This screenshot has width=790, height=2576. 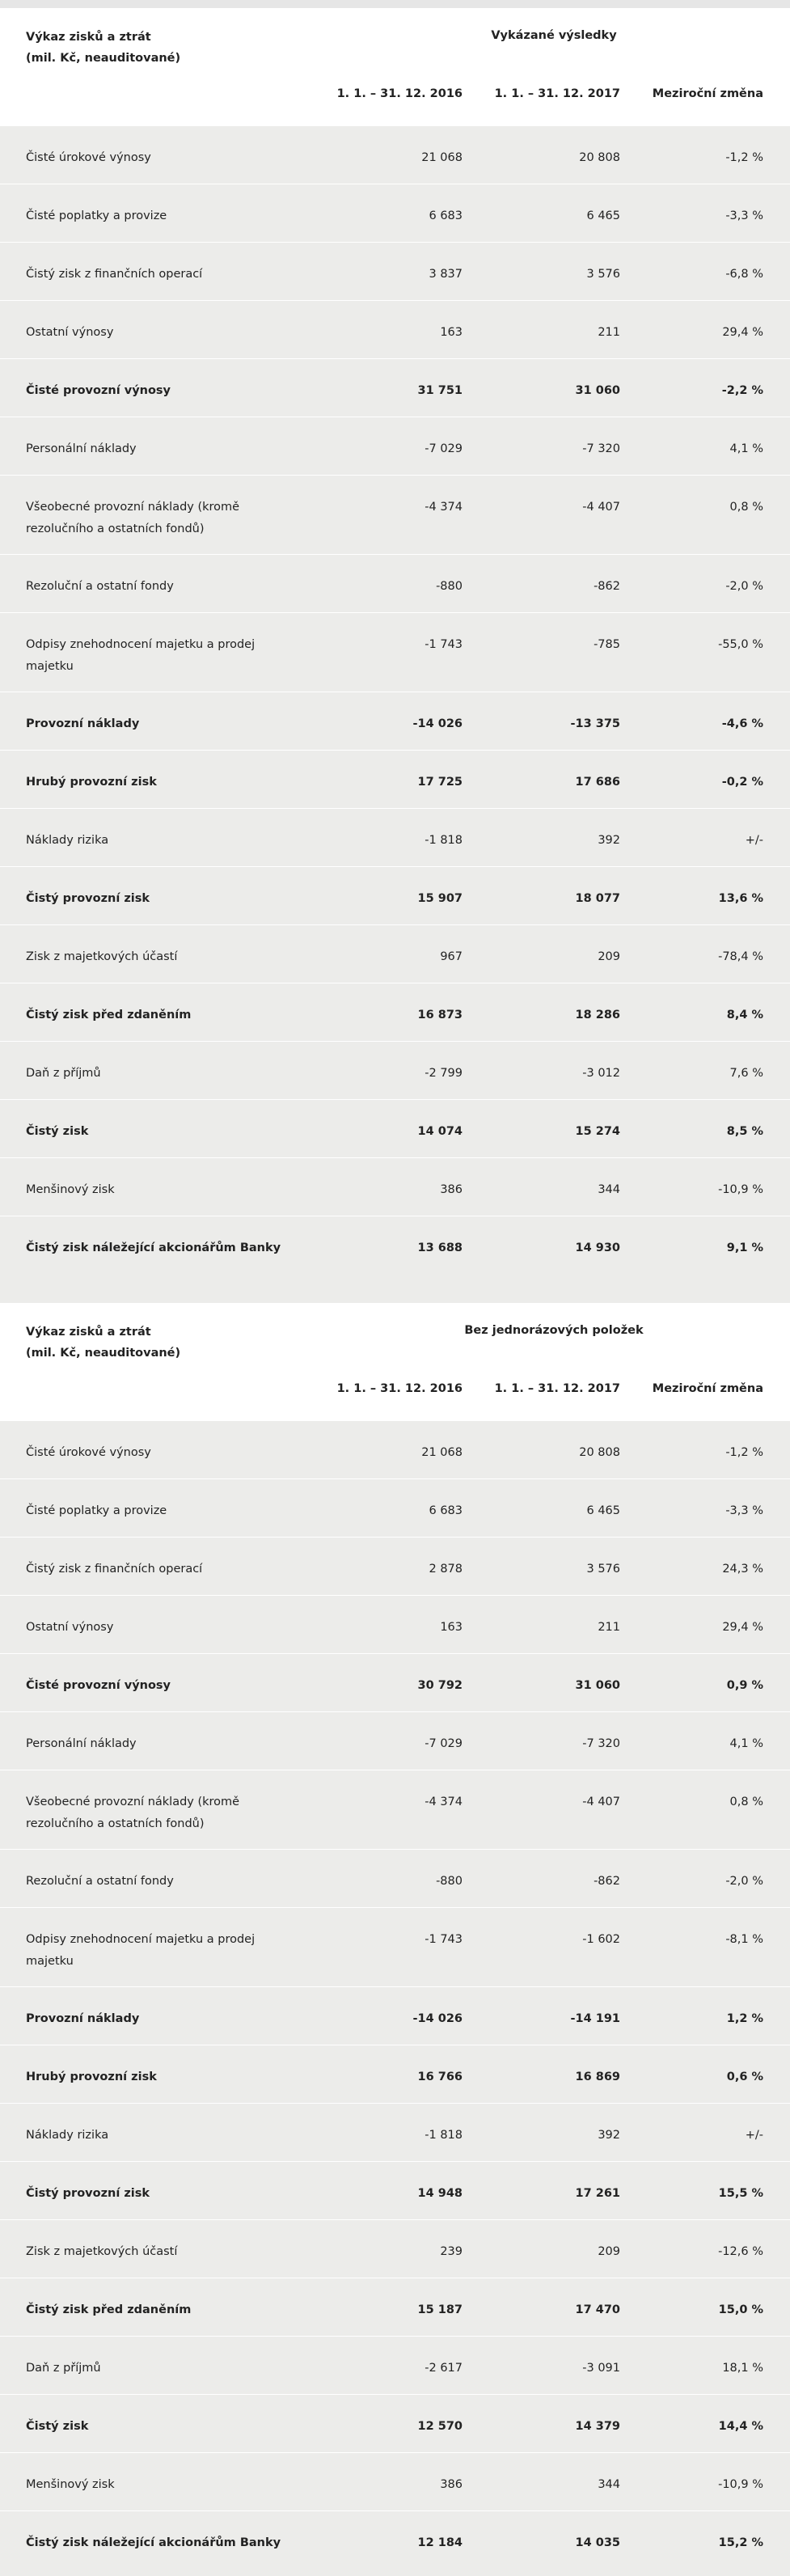 What do you see at coordinates (598, 2427) in the screenshot?
I see `value-2017: 14 379` at bounding box center [598, 2427].